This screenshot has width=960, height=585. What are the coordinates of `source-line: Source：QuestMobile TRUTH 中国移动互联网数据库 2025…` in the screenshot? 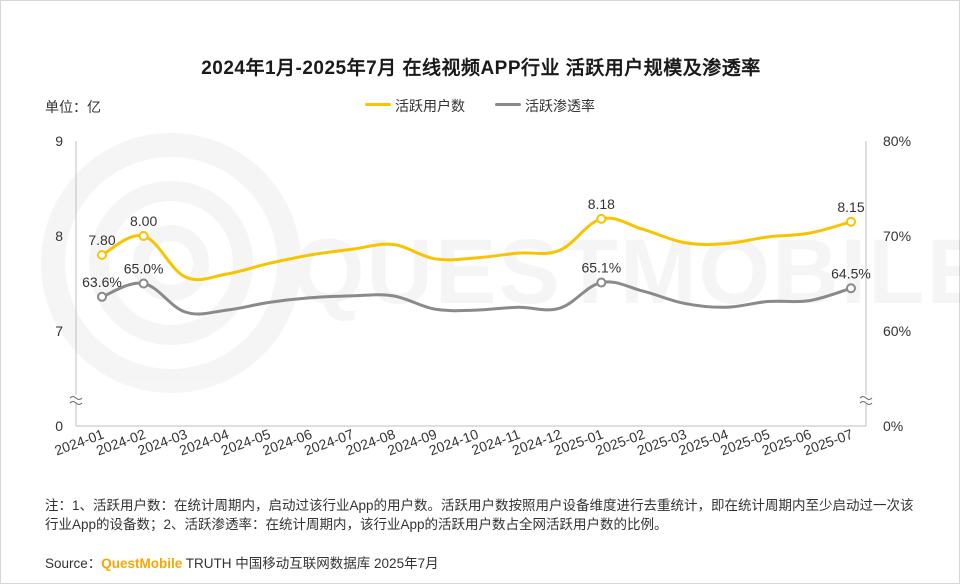 It's located at (242, 562).